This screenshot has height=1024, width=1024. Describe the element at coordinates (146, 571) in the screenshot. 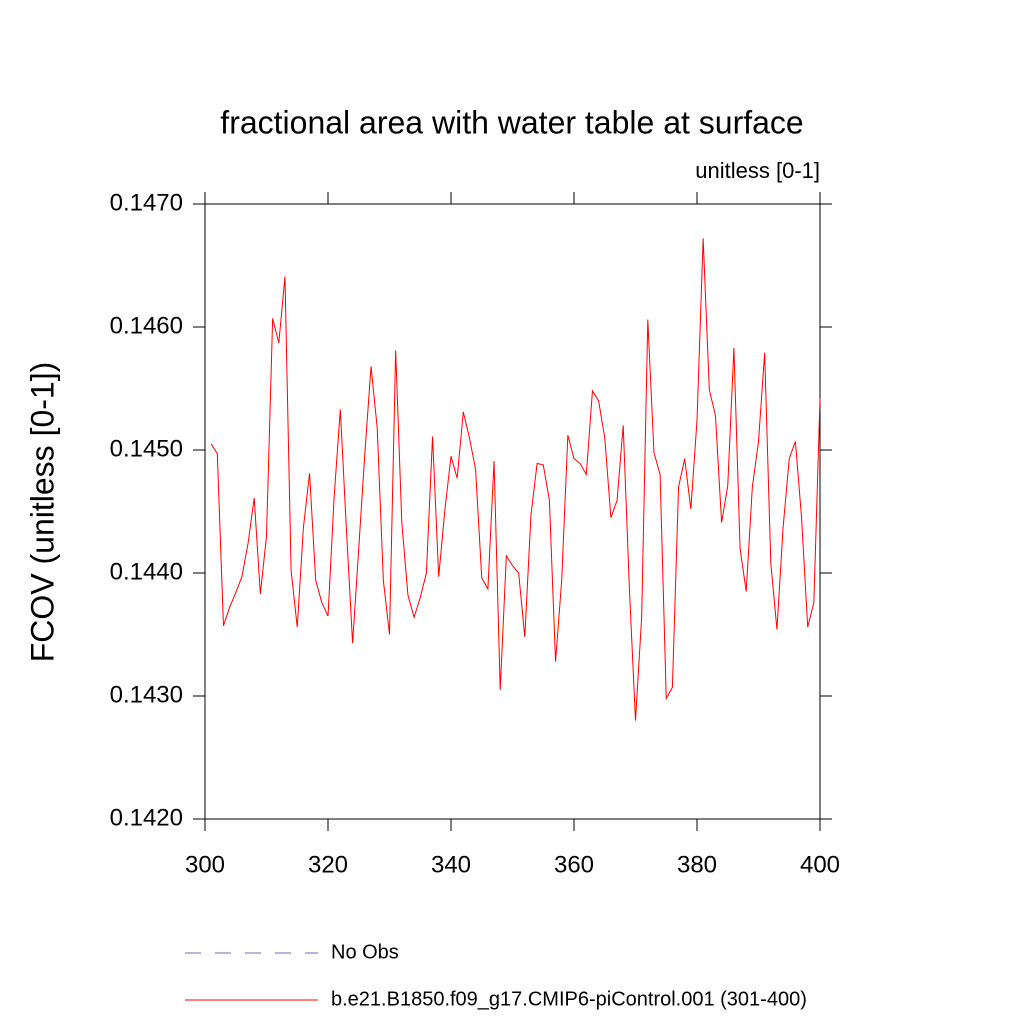

I see `y-tick-label: 0.1440` at that location.